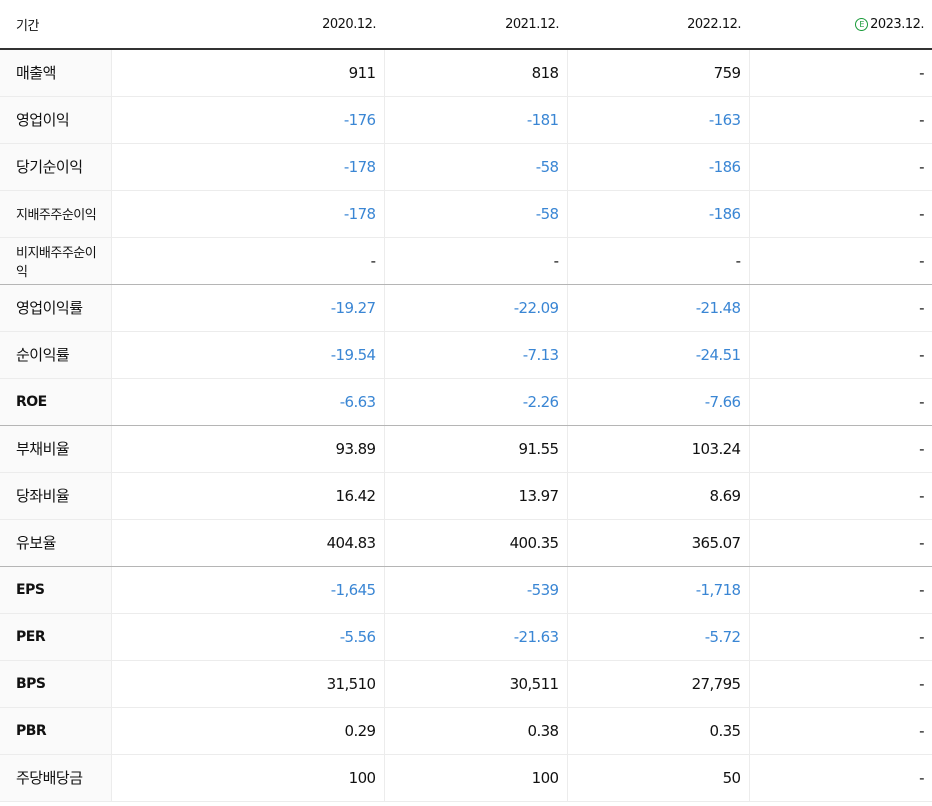 The height and width of the screenshot is (806, 932). I want to click on period-2023-header: E 2023.12., so click(840, 25).